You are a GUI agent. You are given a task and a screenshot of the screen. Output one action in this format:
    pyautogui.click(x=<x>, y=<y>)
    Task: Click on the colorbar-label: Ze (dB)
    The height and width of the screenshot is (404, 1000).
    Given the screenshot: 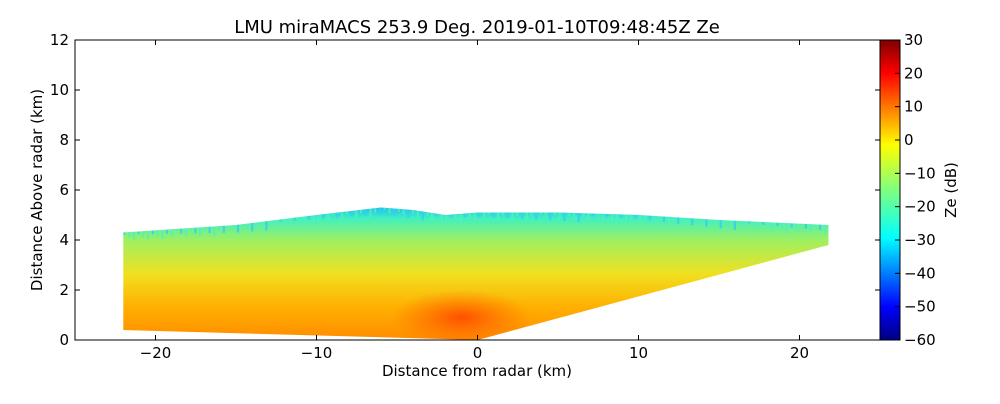 What is the action you would take?
    pyautogui.click(x=951, y=190)
    